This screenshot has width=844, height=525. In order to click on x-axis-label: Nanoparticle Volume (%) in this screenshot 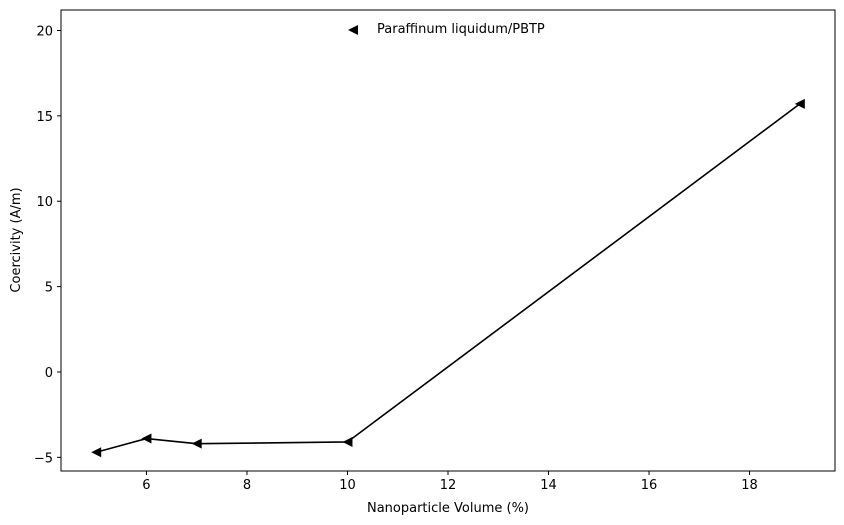, I will do `click(448, 508)`.